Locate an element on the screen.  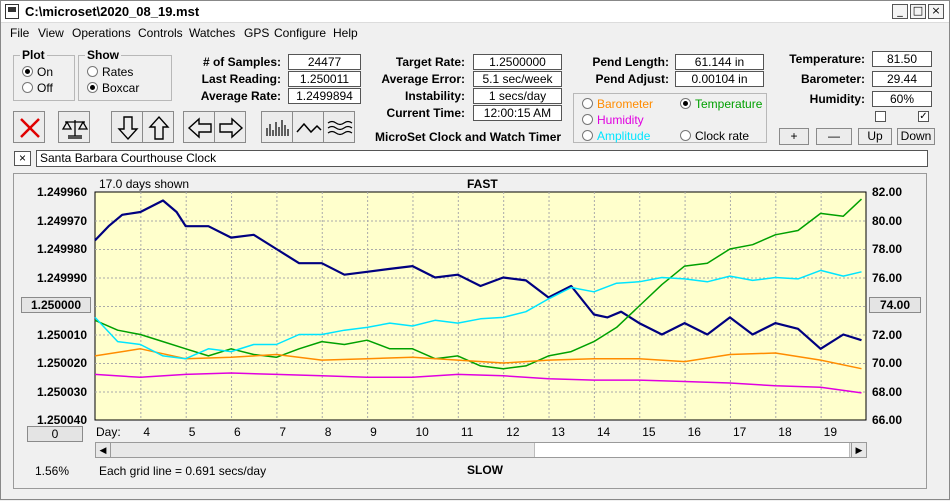
plot-on-label: On is located at coordinates (45, 72).